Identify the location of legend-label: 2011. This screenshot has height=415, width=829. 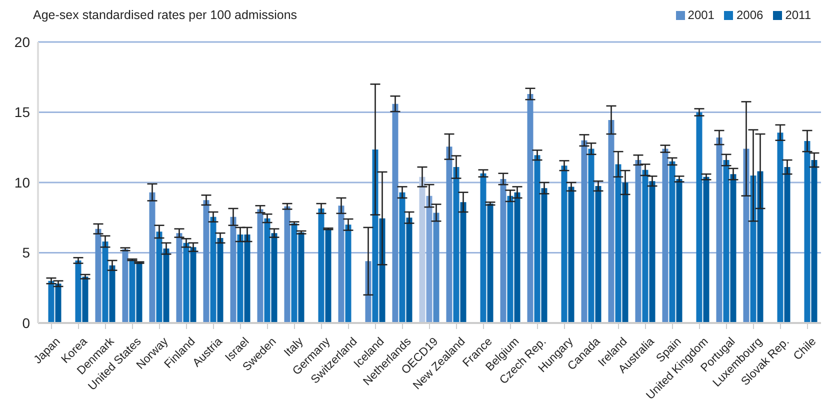
(797, 15).